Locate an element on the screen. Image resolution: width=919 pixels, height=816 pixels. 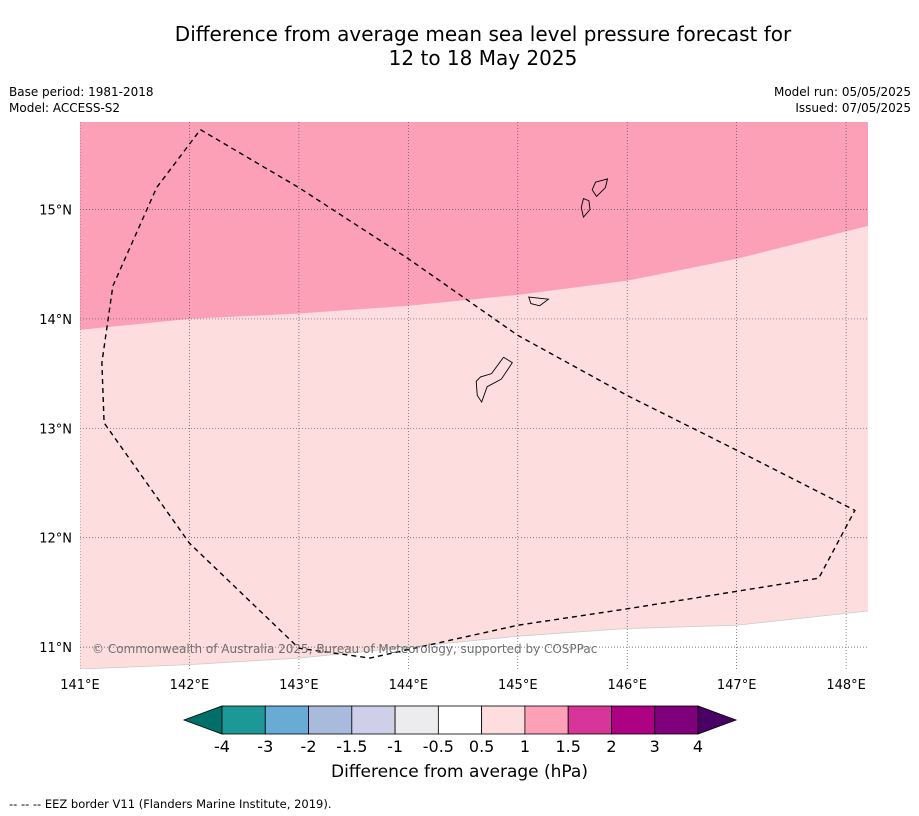
lon-tick-label: 148°E is located at coordinates (846, 685).